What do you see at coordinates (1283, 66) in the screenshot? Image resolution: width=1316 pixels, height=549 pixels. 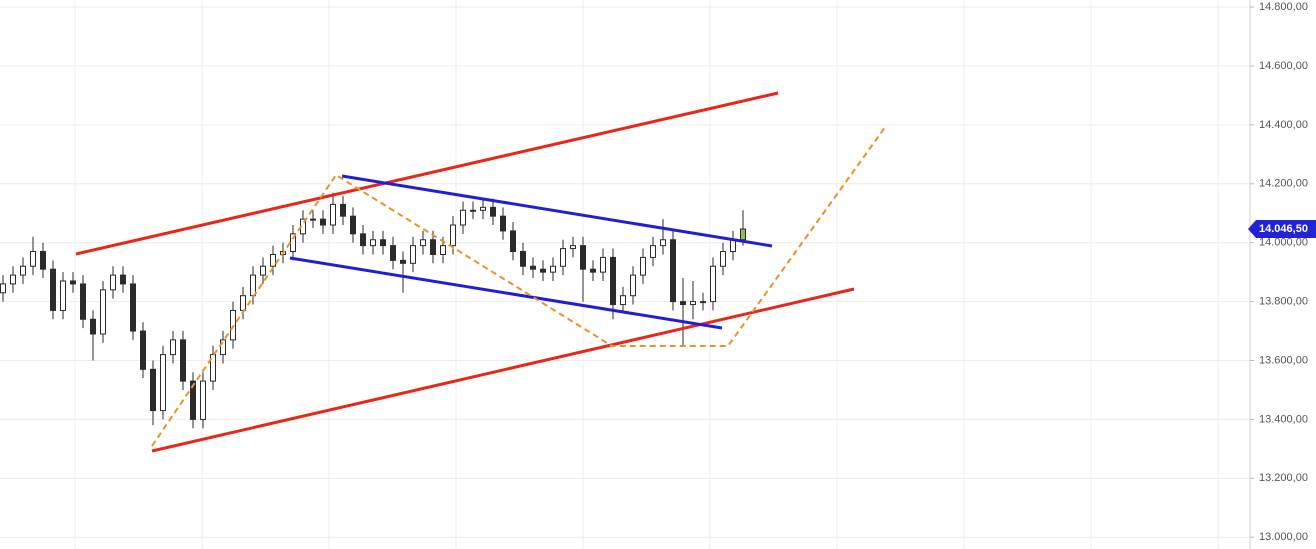 I see `y-tick-label: 14.600,00` at bounding box center [1283, 66].